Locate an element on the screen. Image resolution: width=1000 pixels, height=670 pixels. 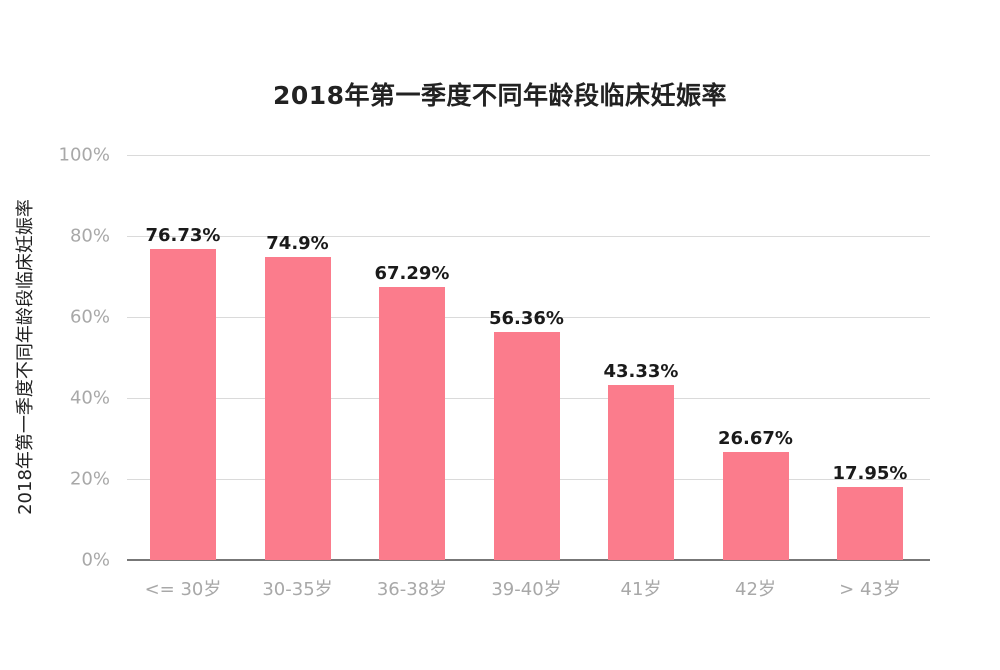
bar-value-label: 17.95% is located at coordinates (870, 474).